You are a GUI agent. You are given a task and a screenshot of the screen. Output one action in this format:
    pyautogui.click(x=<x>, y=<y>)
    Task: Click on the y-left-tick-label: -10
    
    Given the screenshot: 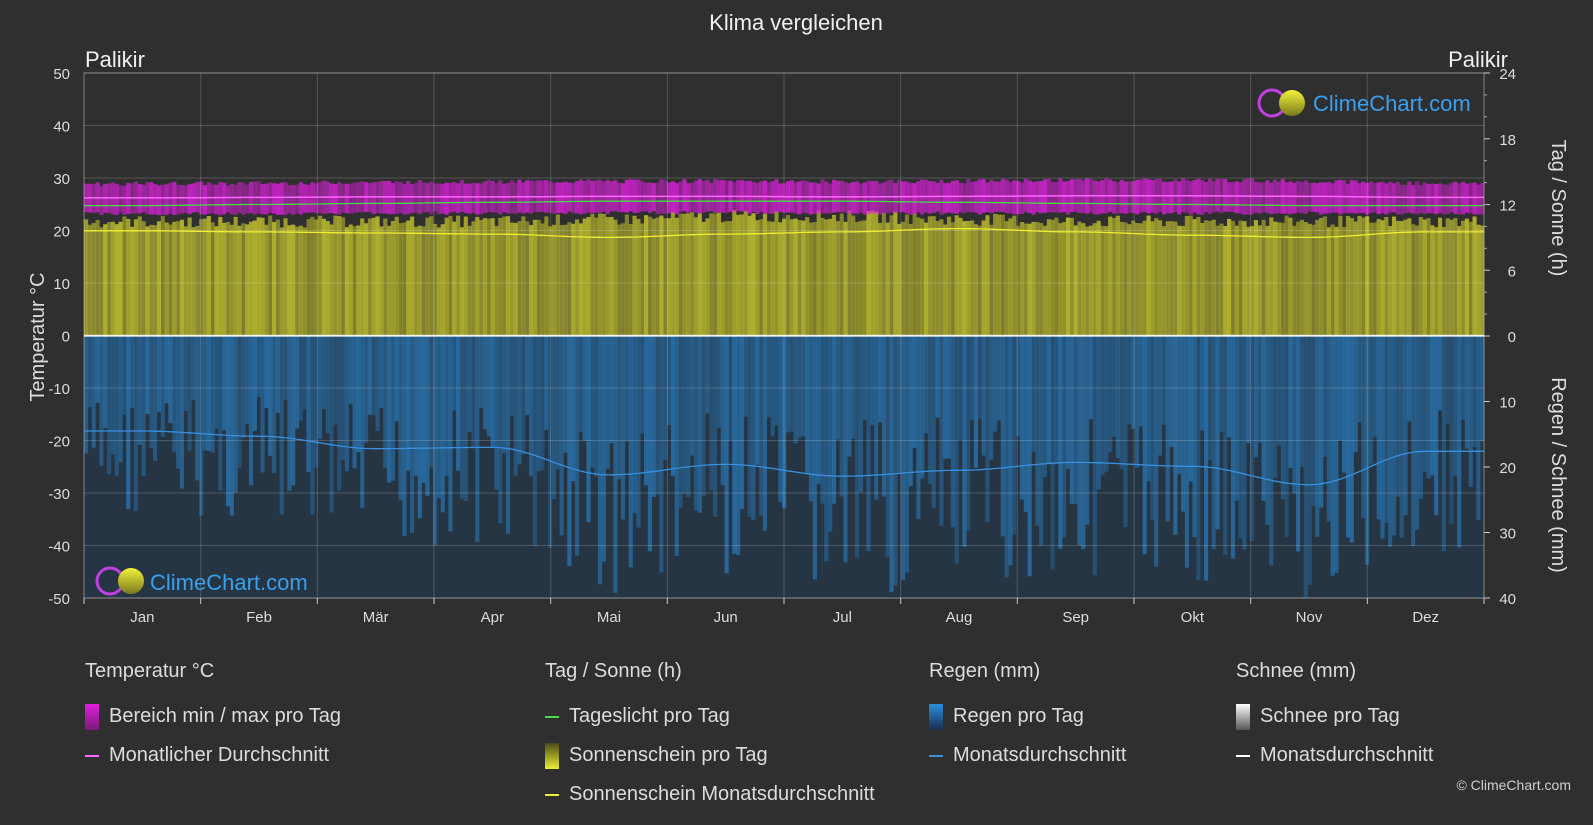 What is the action you would take?
    pyautogui.click(x=59, y=389)
    